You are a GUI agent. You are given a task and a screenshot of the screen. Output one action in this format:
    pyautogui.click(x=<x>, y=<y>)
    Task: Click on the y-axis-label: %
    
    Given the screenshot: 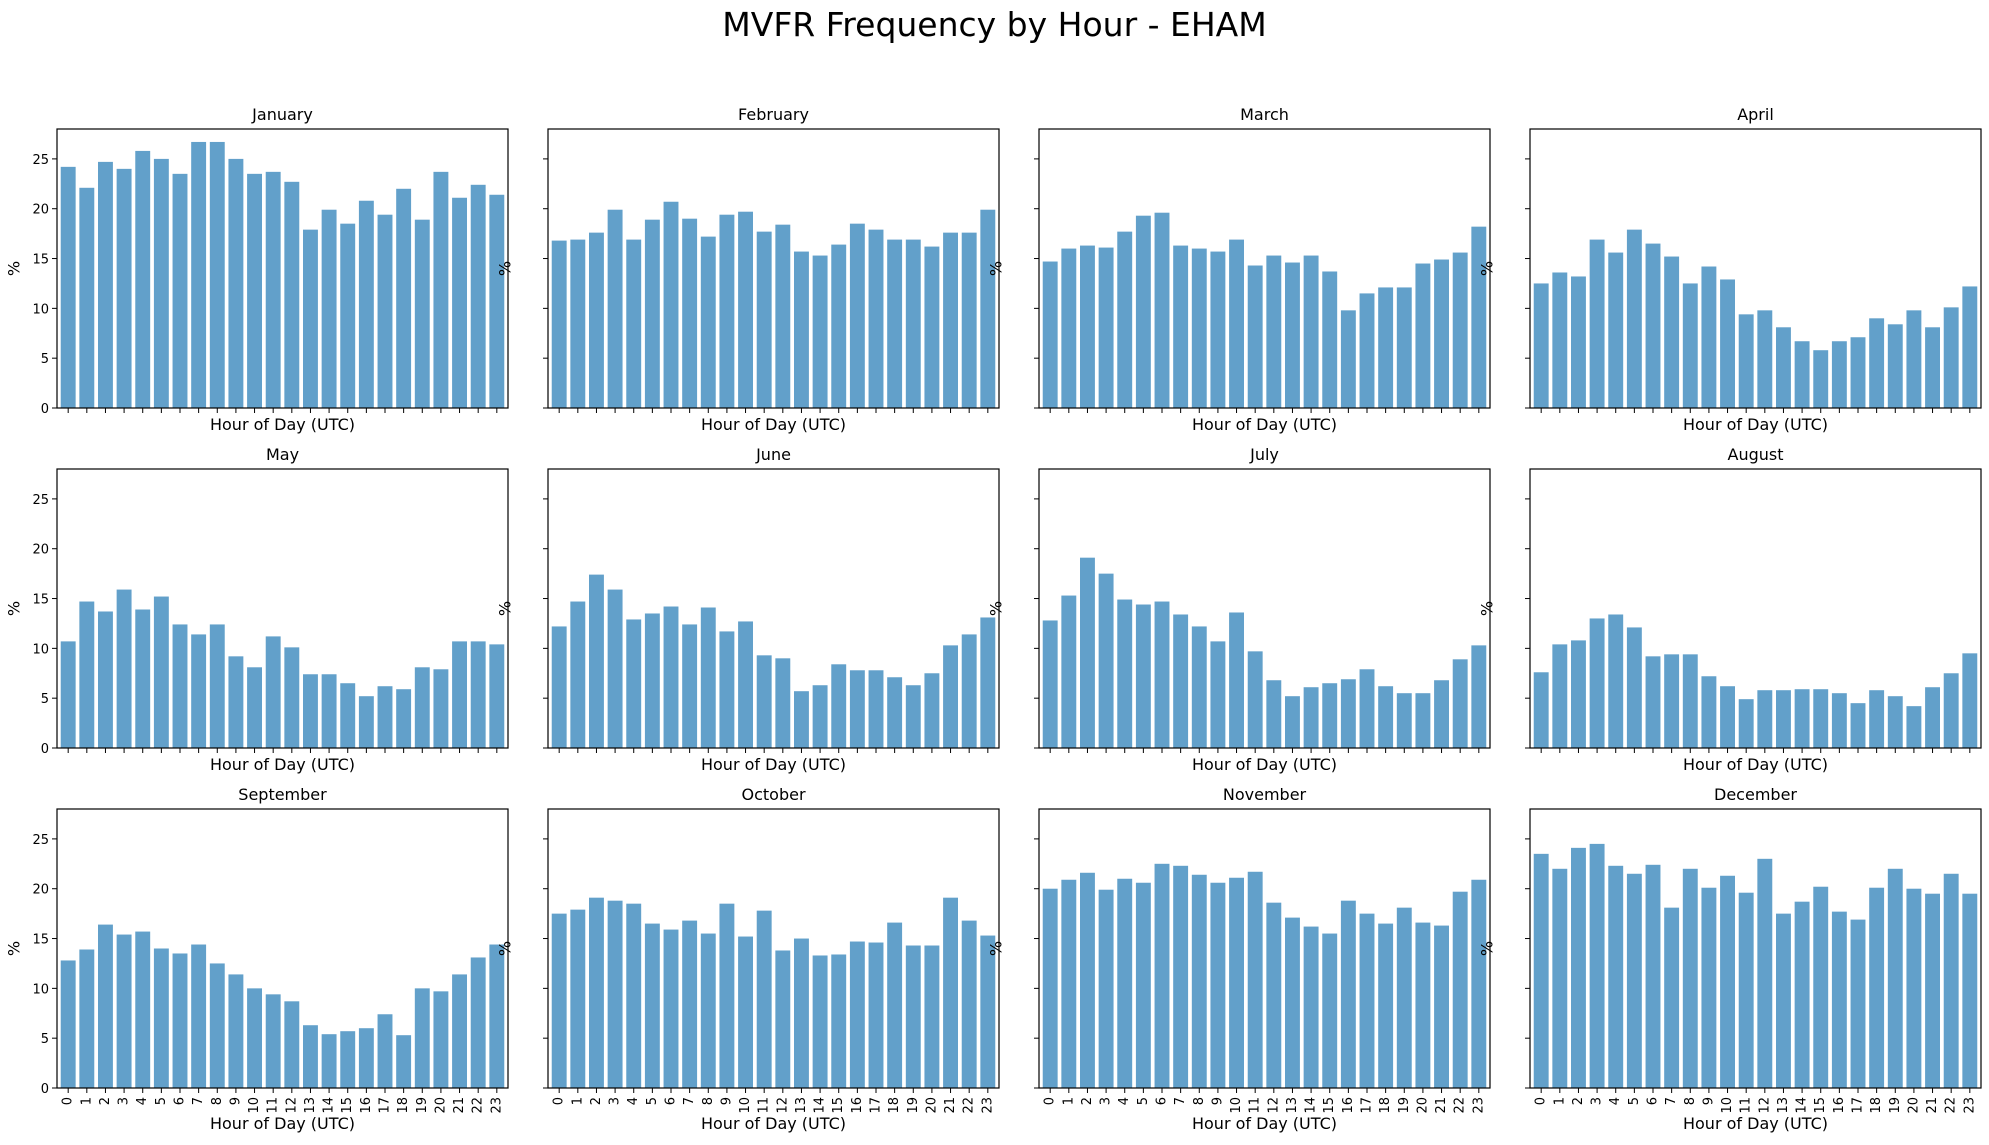 What is the action you would take?
    pyautogui.click(x=1487, y=608)
    